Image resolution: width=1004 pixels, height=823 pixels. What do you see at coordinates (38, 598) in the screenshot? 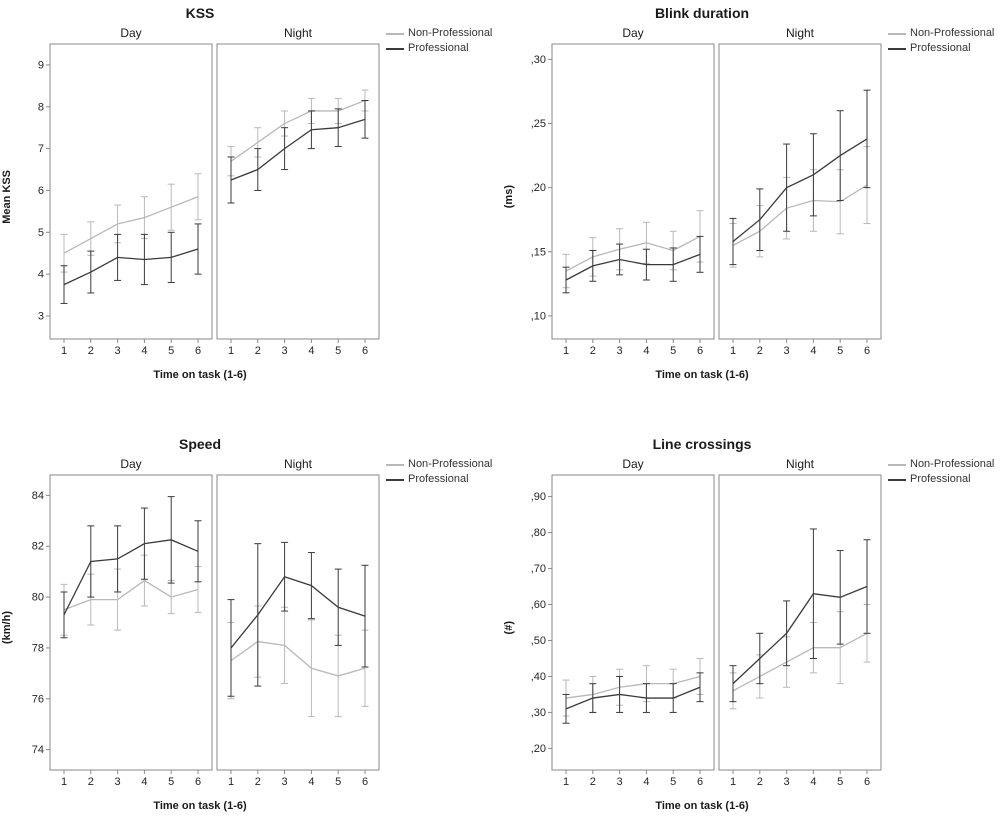
I see `svg-text: 80` at bounding box center [38, 598].